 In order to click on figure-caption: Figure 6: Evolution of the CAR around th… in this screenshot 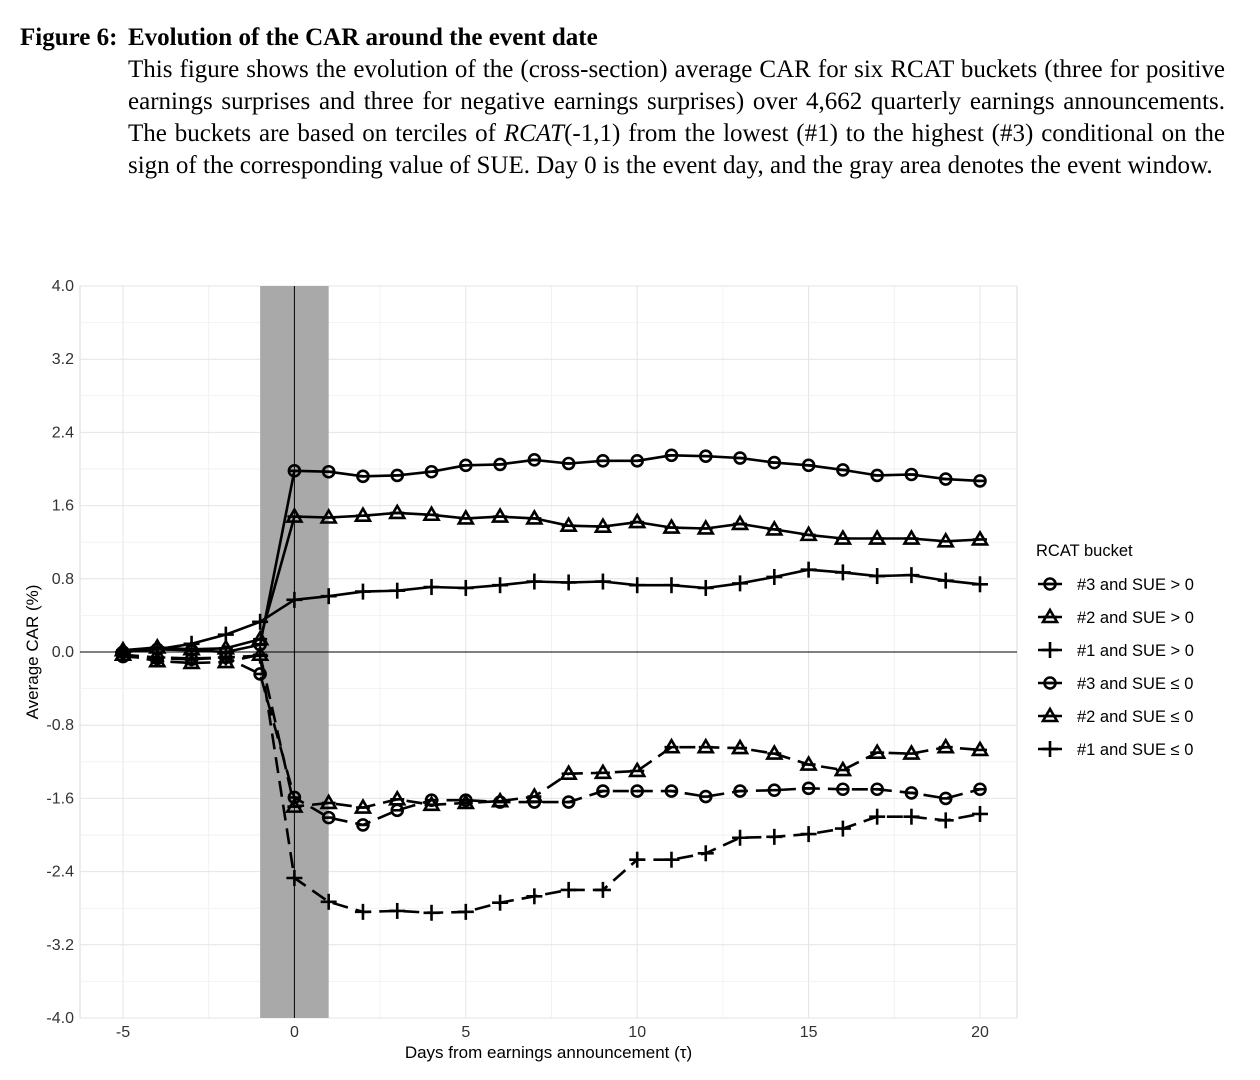, I will do `click(622, 102)`.